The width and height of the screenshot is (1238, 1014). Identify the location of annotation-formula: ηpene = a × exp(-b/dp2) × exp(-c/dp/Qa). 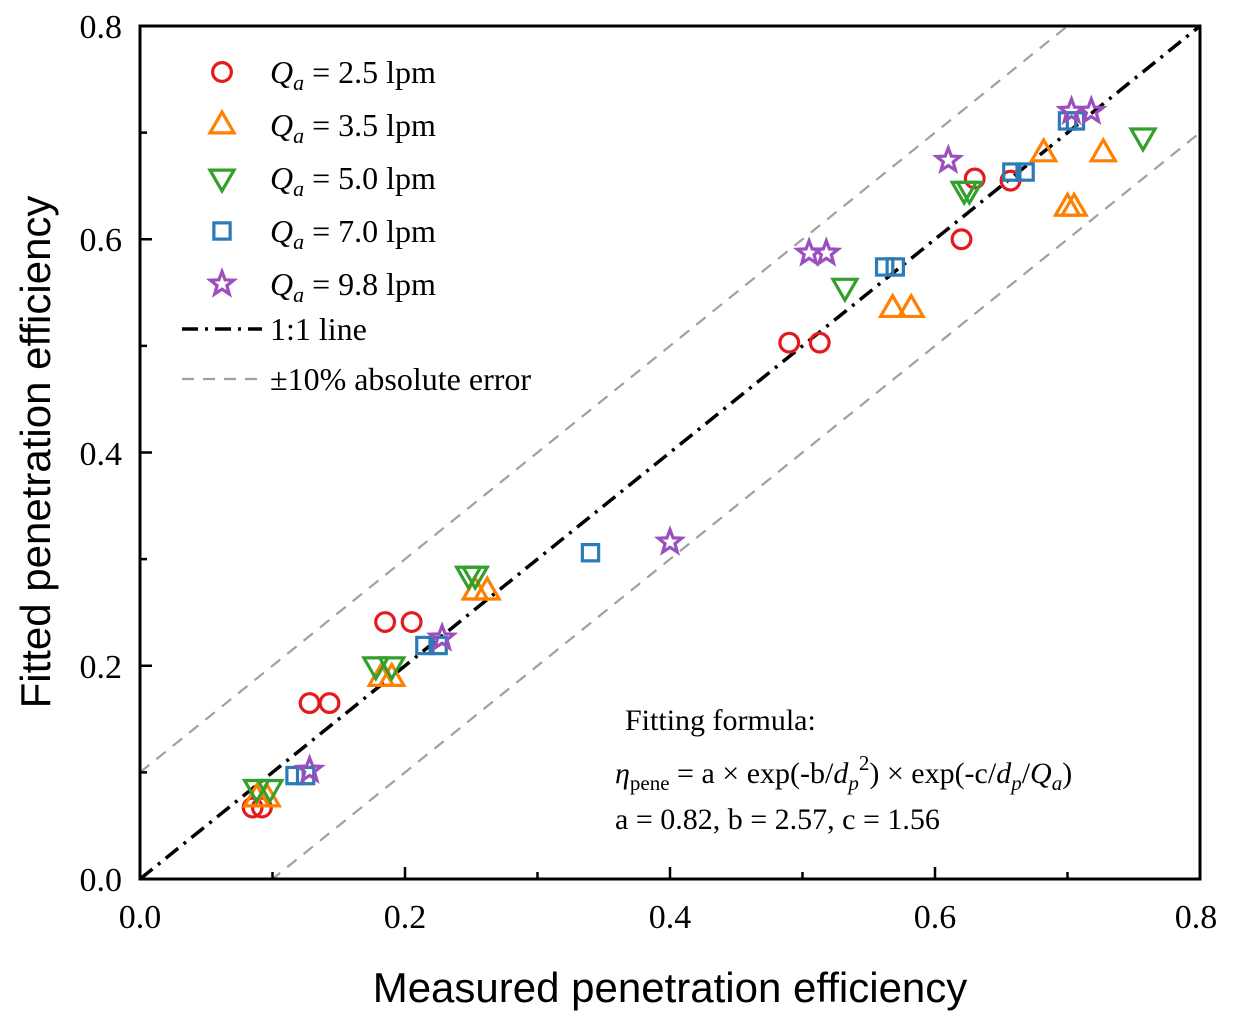
(843, 773).